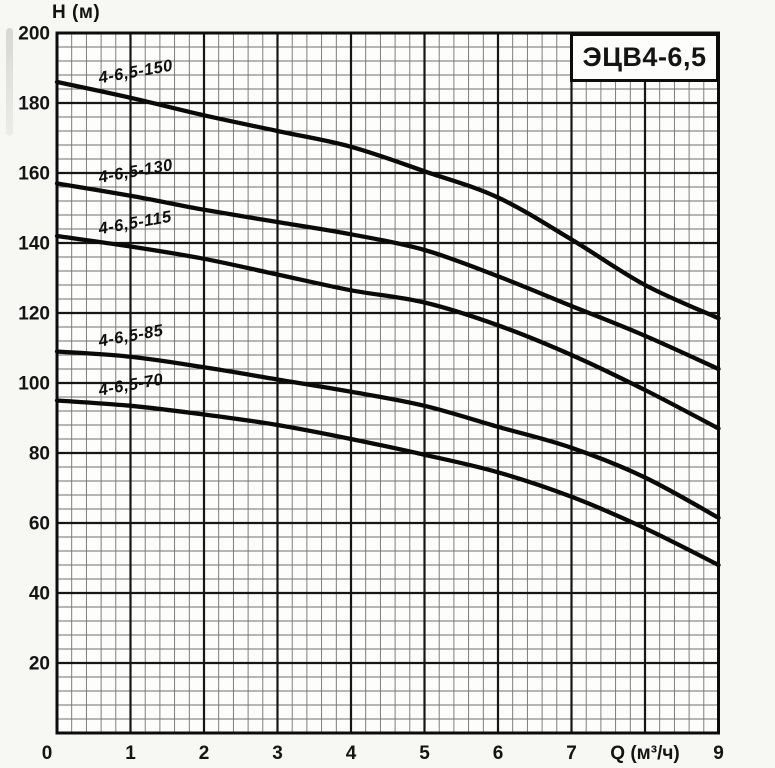 The width and height of the screenshot is (775, 768). Describe the element at coordinates (34, 104) in the screenshot. I see `y-tick-label-1: 180` at that location.